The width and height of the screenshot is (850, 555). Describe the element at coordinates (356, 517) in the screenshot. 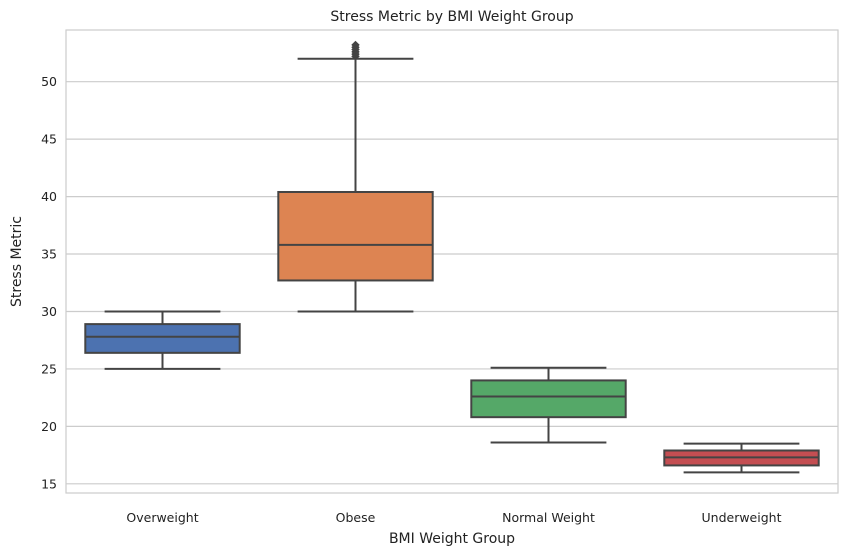

I see `x-tick-label: Obese` at that location.